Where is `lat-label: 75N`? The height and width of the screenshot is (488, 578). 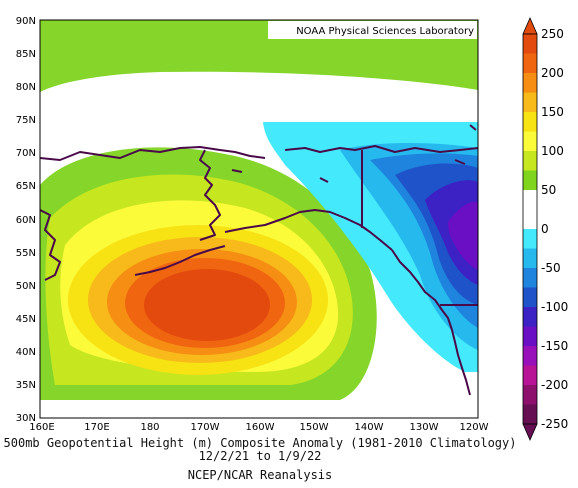
lat-label: 75N is located at coordinates (26, 120).